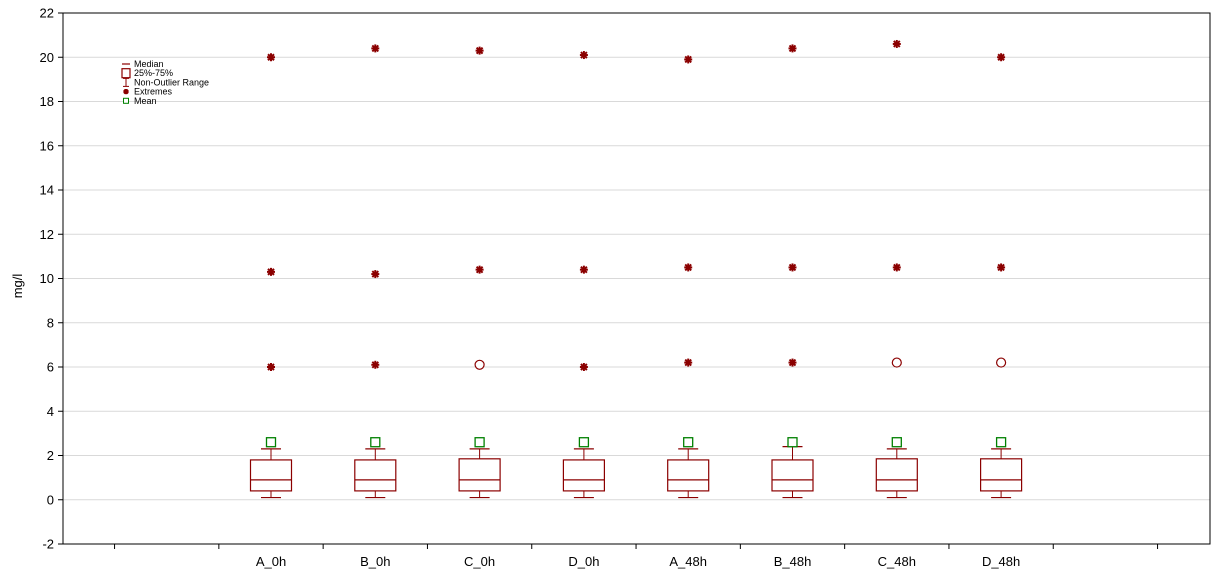  Describe the element at coordinates (50, 455) in the screenshot. I see `y-tick-label: 2` at that location.